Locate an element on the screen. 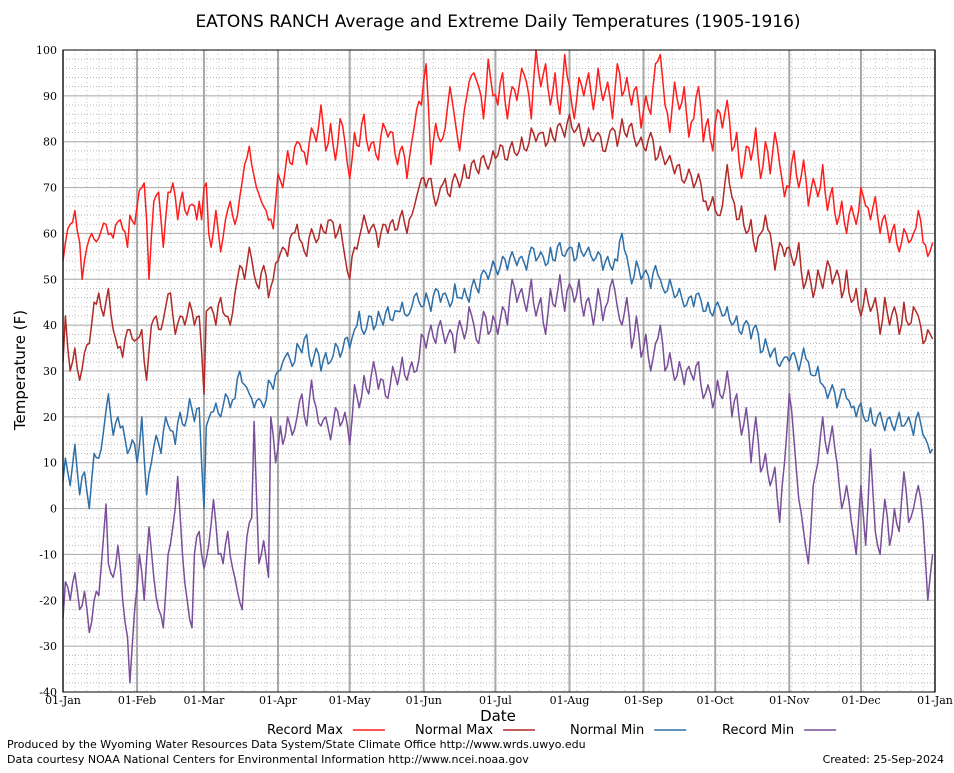  legend-label: Record Max is located at coordinates (305, 730).